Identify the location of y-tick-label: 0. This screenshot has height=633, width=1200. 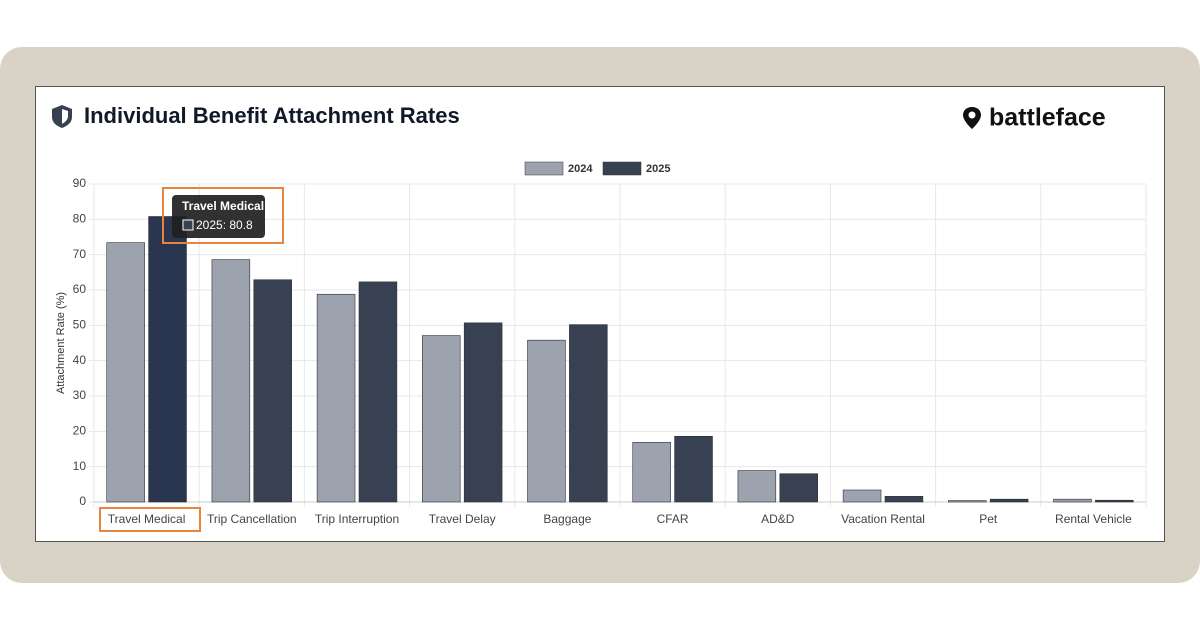
(82, 501).